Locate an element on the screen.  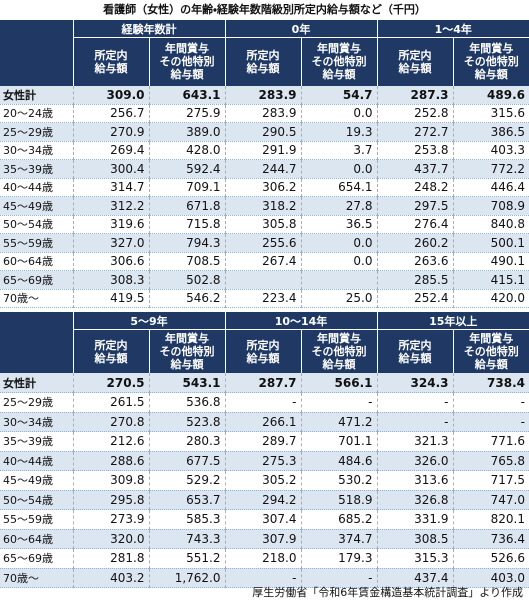
cell: 653.7 is located at coordinates (186, 500).